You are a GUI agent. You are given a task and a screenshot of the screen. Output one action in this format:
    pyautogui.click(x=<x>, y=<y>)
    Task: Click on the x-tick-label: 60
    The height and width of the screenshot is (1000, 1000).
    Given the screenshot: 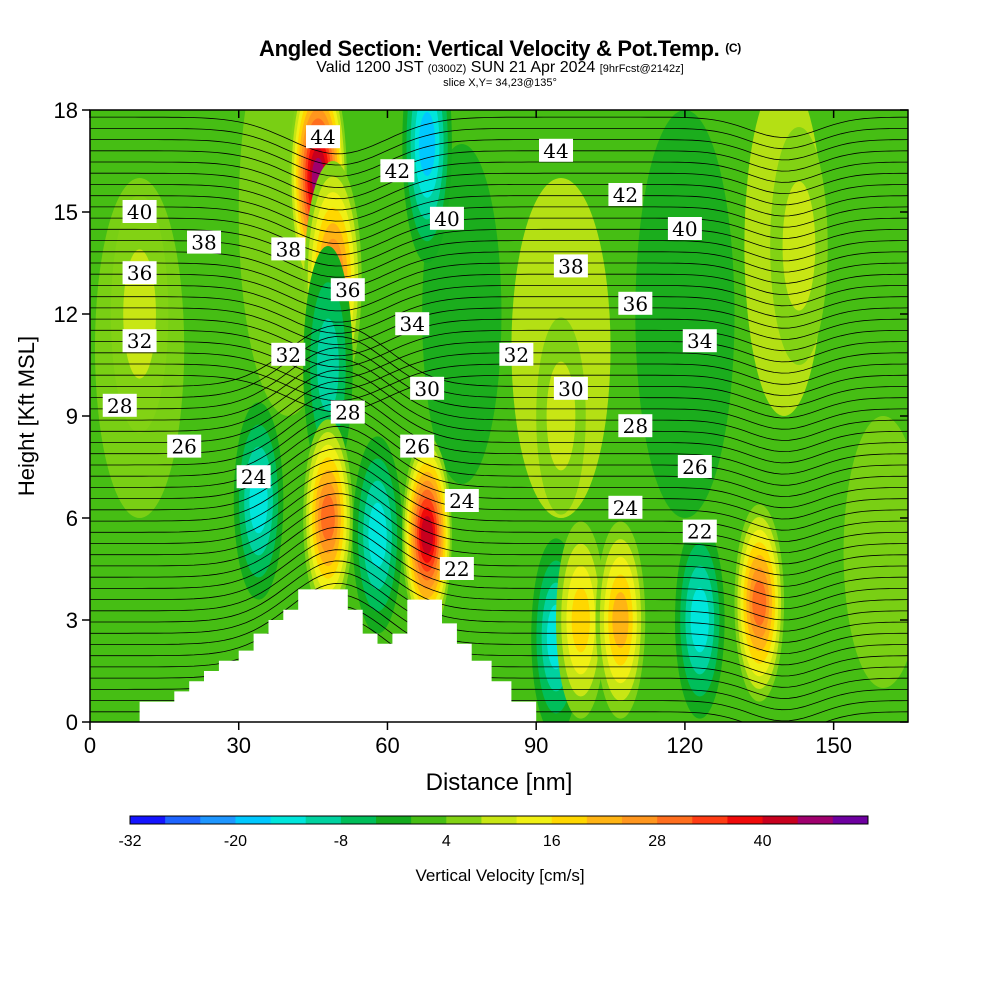 What is the action you would take?
    pyautogui.click(x=387, y=745)
    